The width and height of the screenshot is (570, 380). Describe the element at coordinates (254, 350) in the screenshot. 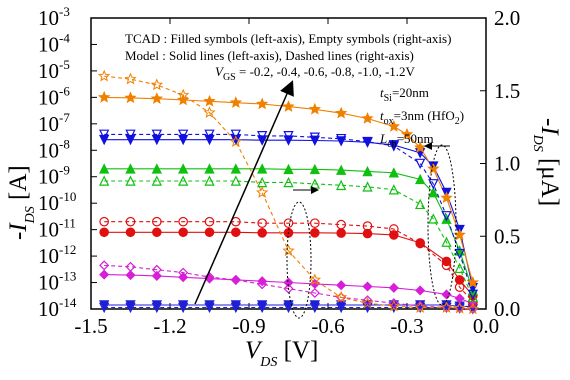

I see `x-axis-title-symbol: V` at that location.